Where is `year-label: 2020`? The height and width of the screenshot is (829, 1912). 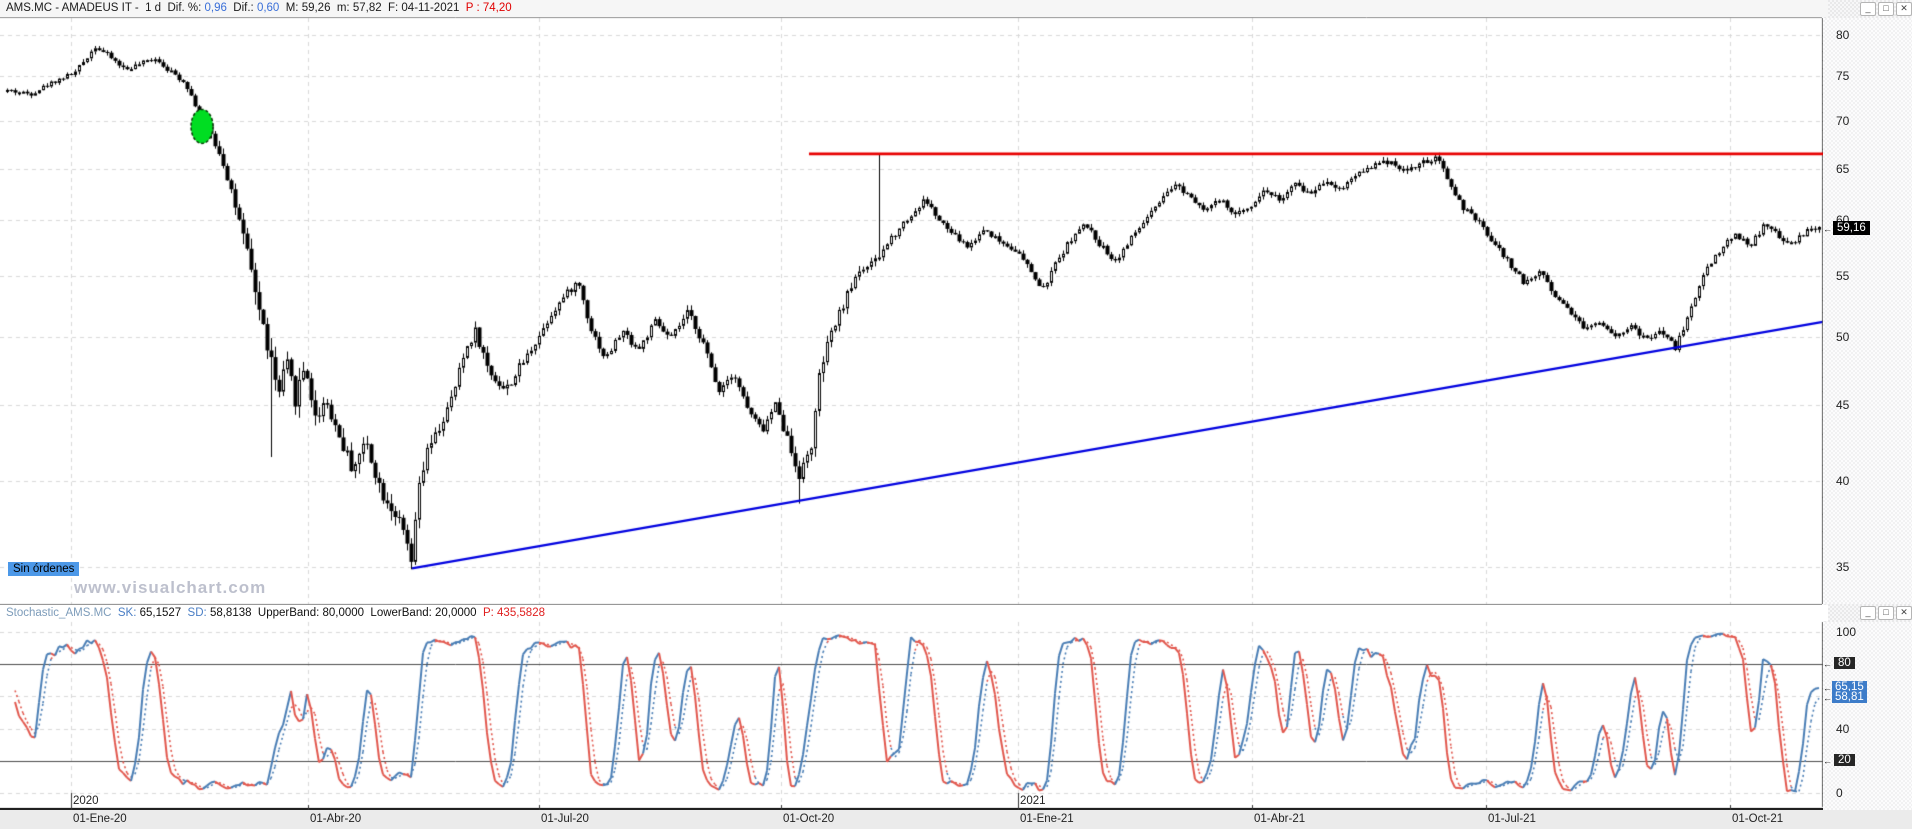
year-label: 2020 is located at coordinates (87, 801).